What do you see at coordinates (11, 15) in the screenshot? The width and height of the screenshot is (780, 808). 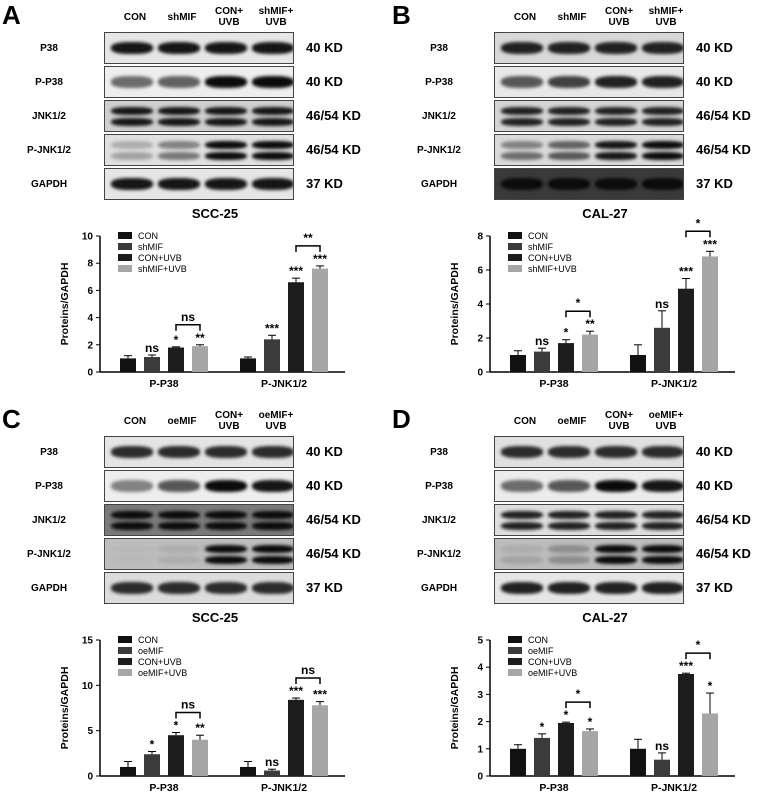 I see `panel-label: A` at bounding box center [11, 15].